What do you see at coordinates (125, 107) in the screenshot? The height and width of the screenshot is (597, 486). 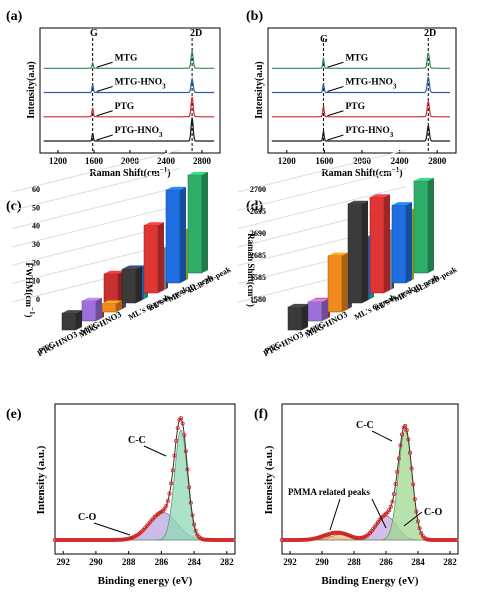 I see `series-label: PTG` at bounding box center [125, 107].